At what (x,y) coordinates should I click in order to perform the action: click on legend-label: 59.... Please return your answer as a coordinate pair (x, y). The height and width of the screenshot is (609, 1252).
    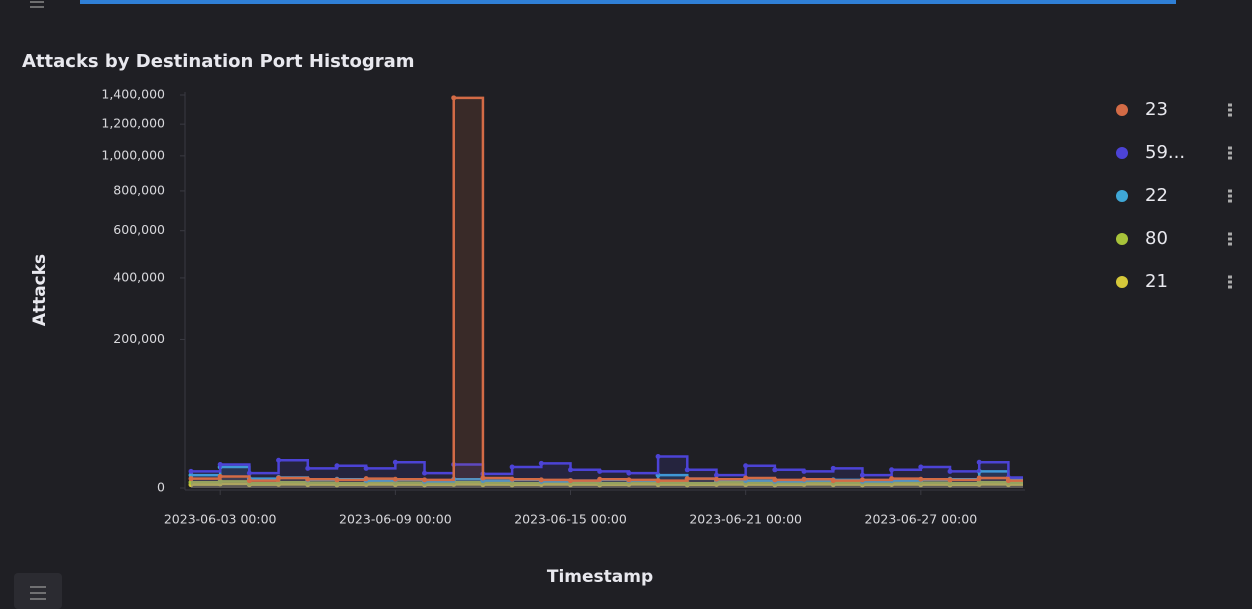
    Looking at the image, I should click on (1165, 152).